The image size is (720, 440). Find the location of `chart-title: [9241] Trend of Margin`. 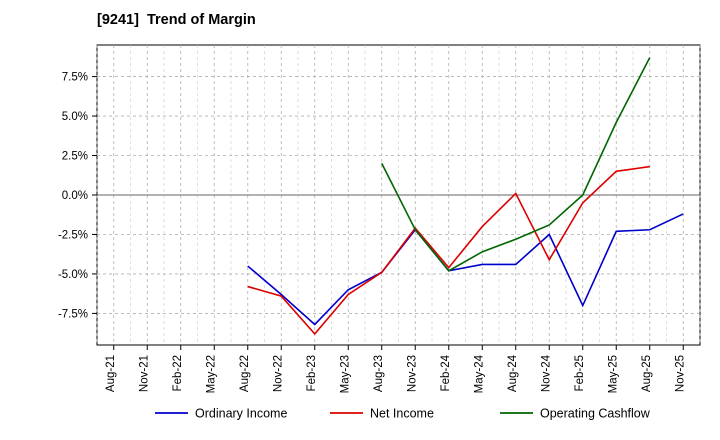

chart-title: [9241] Trend of Margin is located at coordinates (176, 20).